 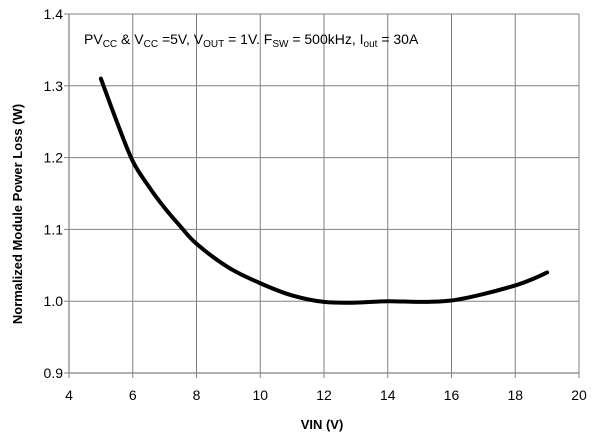 What do you see at coordinates (54, 301) in the screenshot?
I see `y-tick-label: 1.0` at bounding box center [54, 301].